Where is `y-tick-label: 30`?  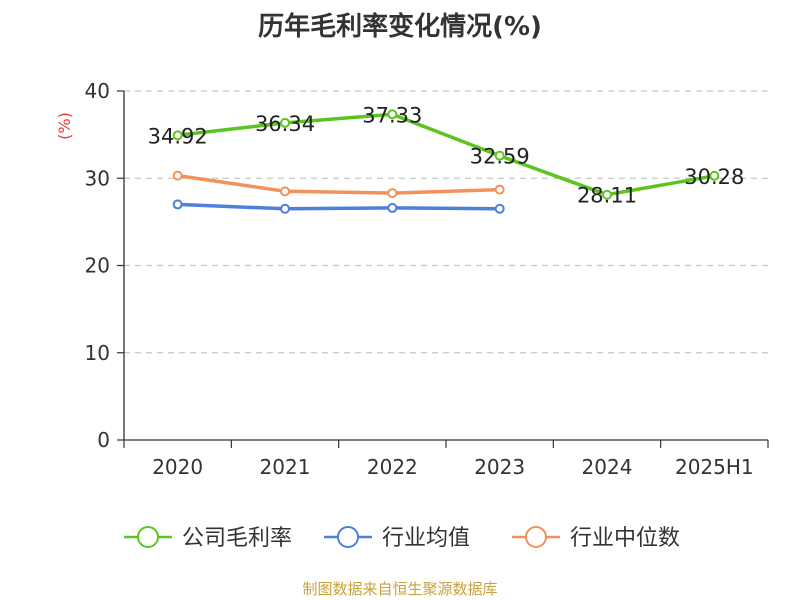
y-tick-label: 30 is located at coordinates (97, 178).